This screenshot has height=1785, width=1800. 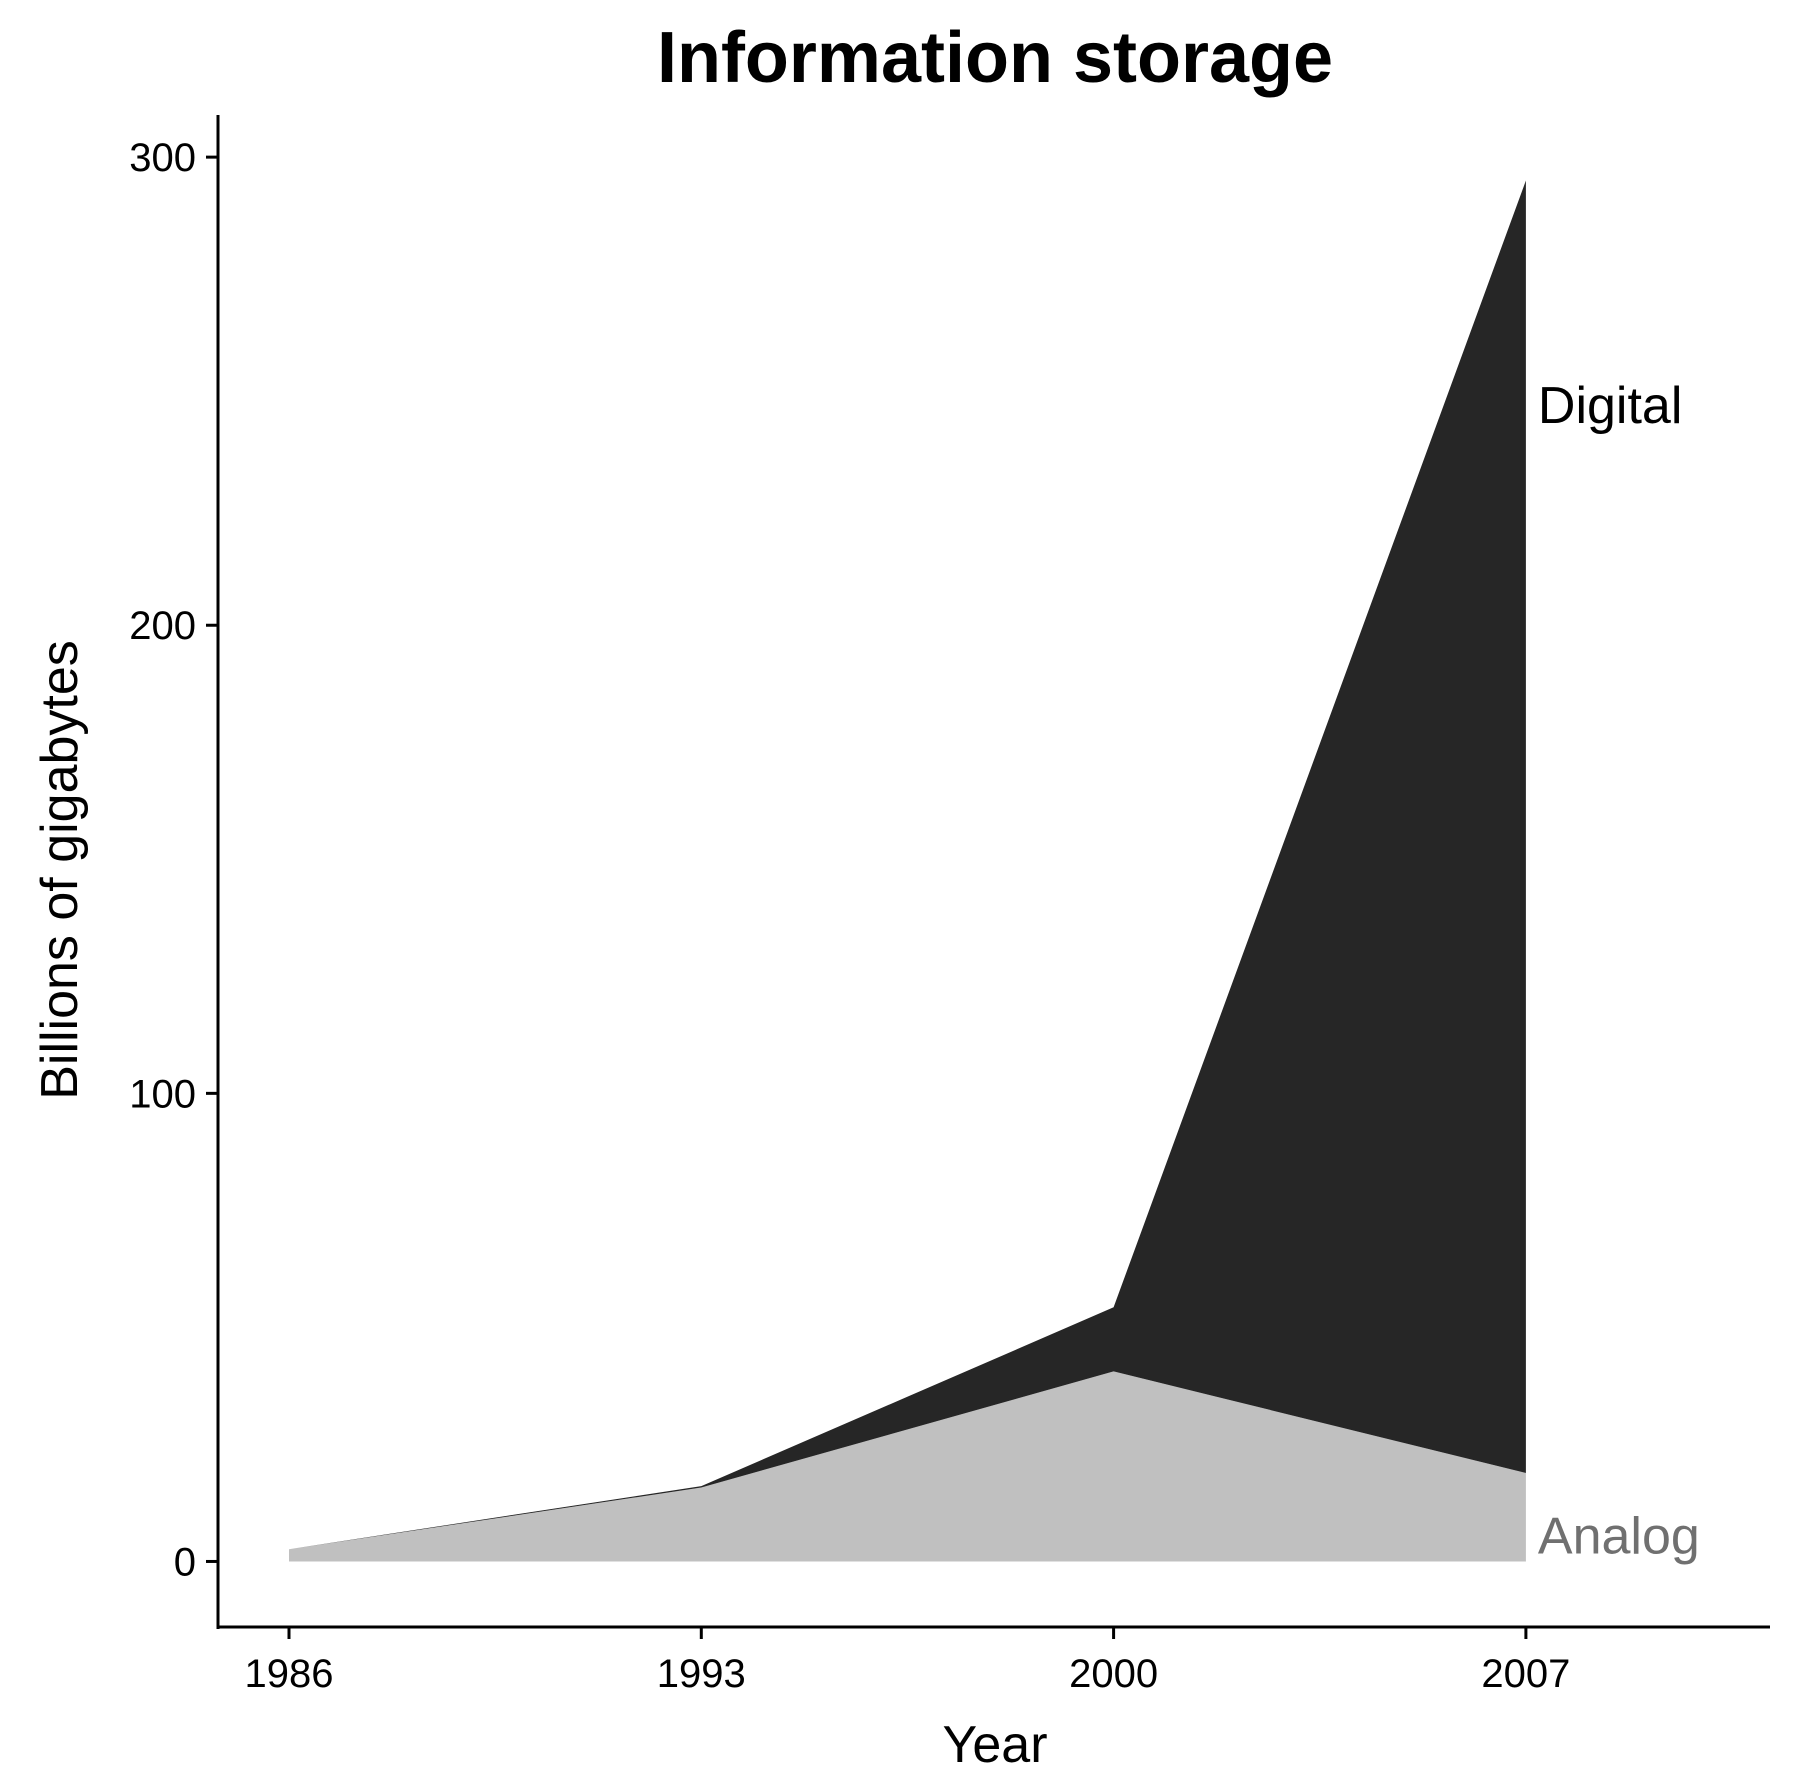 What do you see at coordinates (185, 1562) in the screenshot?
I see `y-tick-label: 0` at bounding box center [185, 1562].